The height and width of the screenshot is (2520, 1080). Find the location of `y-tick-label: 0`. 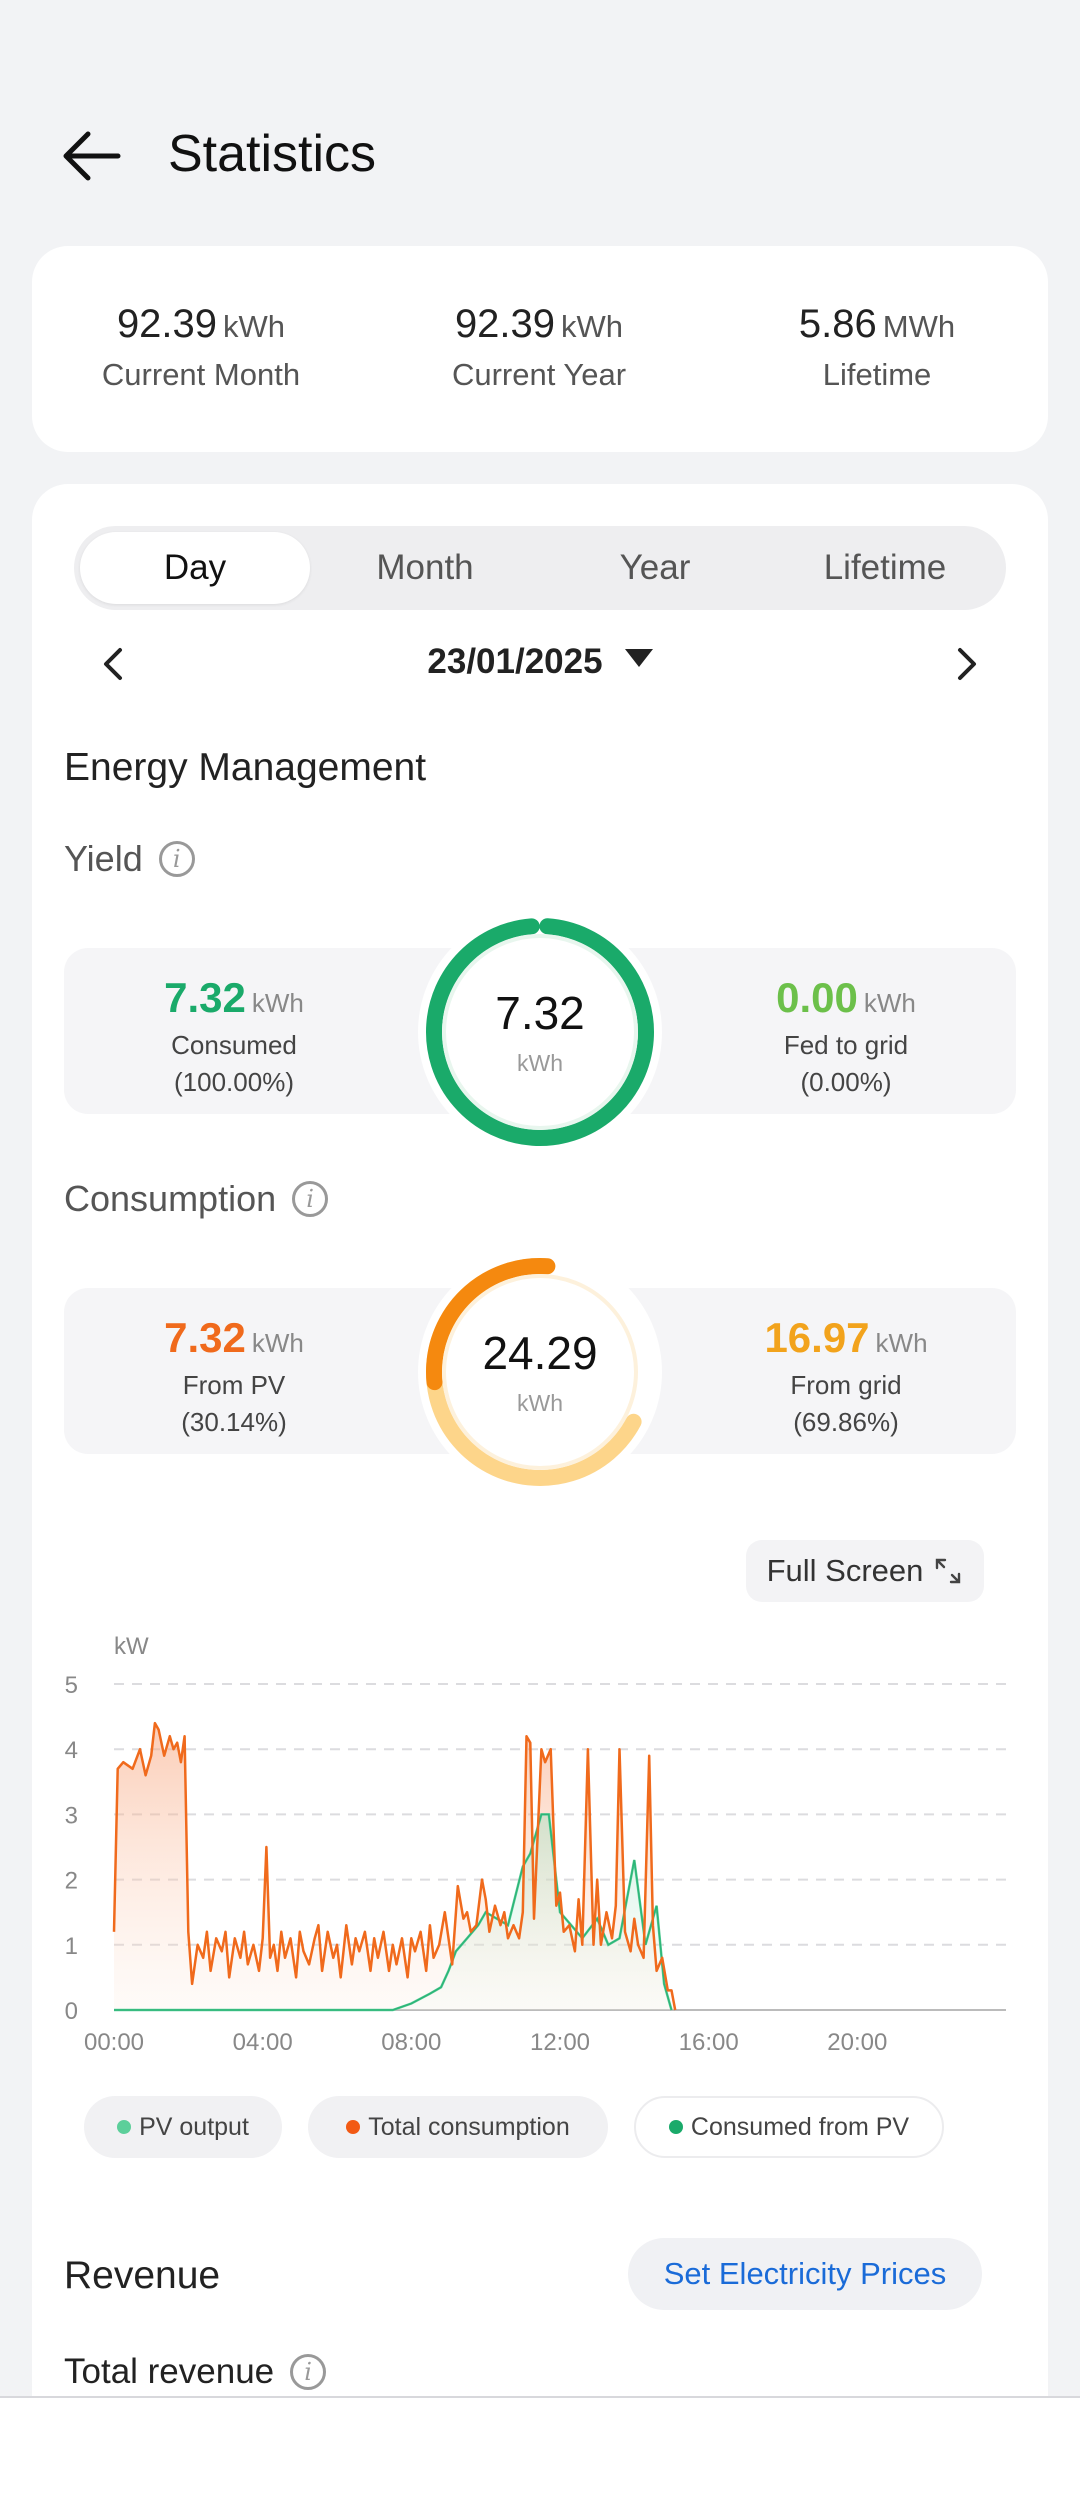

y-tick-label: 0 is located at coordinates (71, 2011).